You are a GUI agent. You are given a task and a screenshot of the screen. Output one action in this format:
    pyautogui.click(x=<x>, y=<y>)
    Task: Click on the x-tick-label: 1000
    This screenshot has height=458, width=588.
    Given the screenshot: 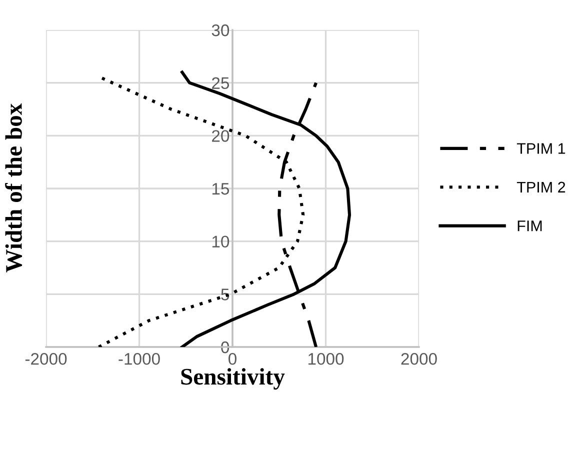 What is the action you would take?
    pyautogui.click(x=326, y=358)
    